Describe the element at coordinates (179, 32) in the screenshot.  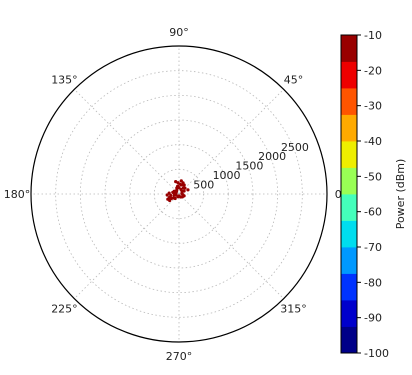
I see `theta-tick-label: 90°` at that location.